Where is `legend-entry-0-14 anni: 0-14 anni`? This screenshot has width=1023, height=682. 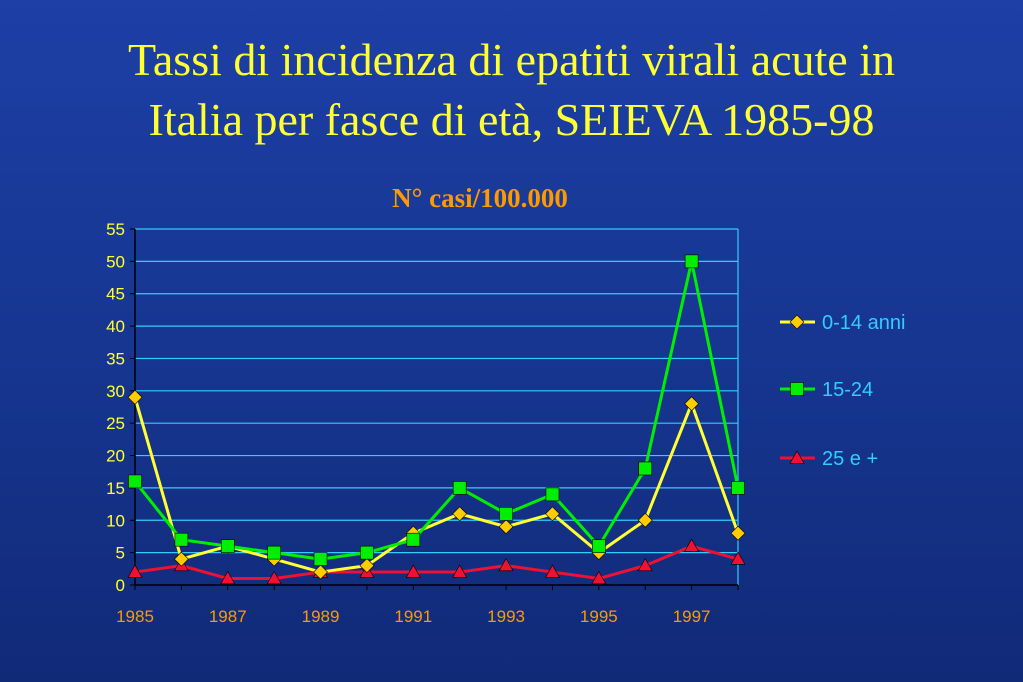
legend-entry-0-14 anni: 0-14 anni is located at coordinates (842, 323).